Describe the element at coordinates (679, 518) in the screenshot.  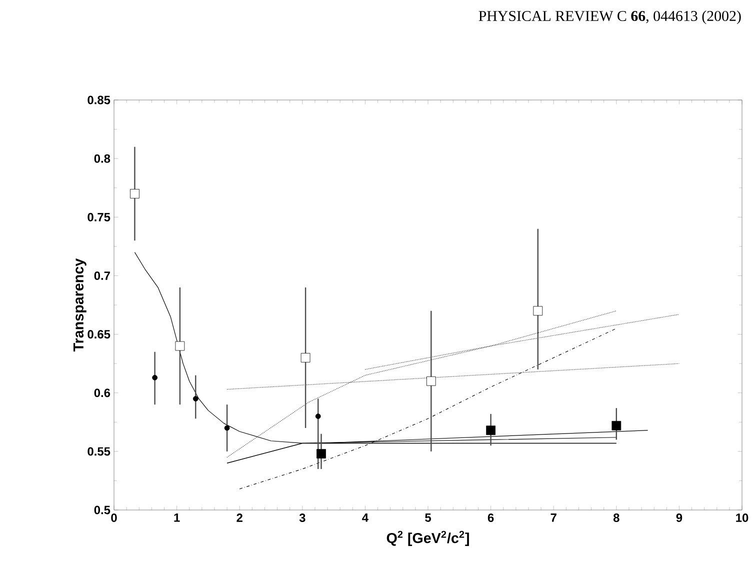
I see `x-tick-label: 9` at that location.